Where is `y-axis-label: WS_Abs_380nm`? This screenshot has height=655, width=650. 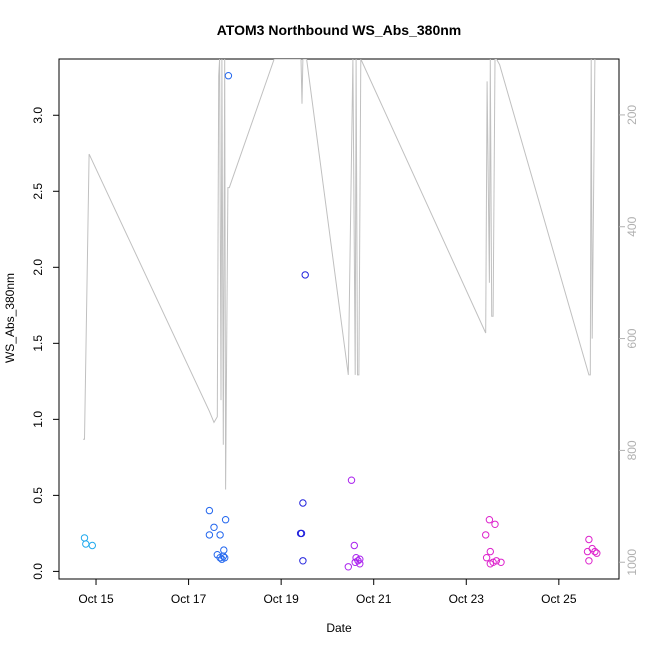 y-axis-label: WS_Abs_380nm is located at coordinates (10, 318).